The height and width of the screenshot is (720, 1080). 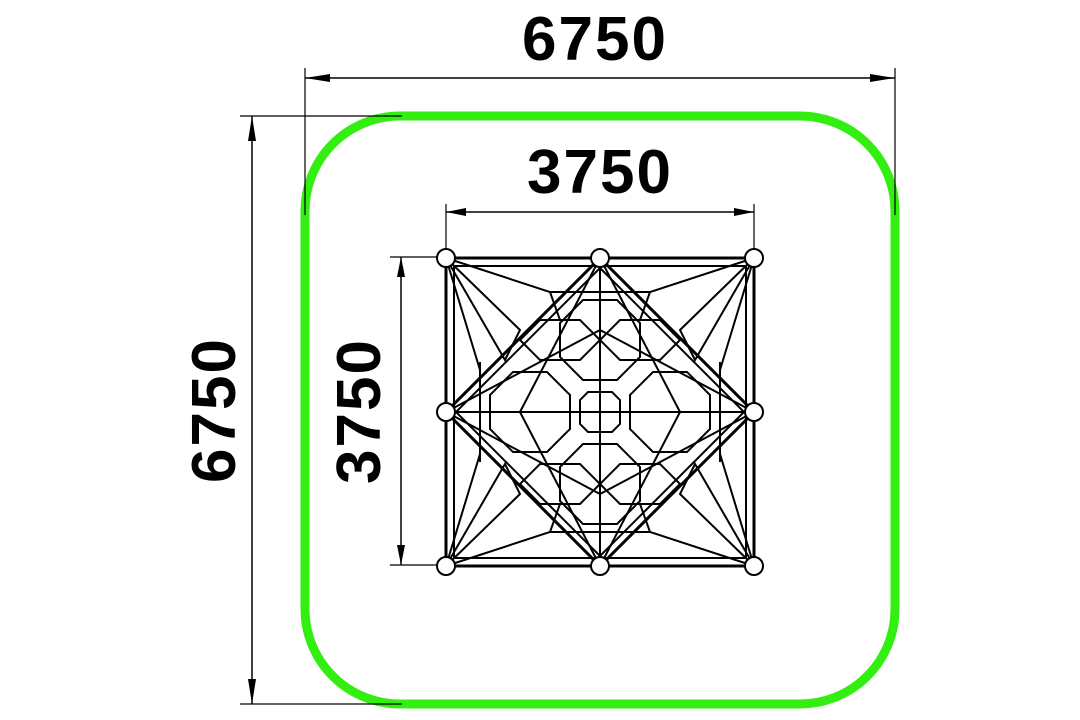 I want to click on rope-pyramid-structure, so click(x=600, y=412).